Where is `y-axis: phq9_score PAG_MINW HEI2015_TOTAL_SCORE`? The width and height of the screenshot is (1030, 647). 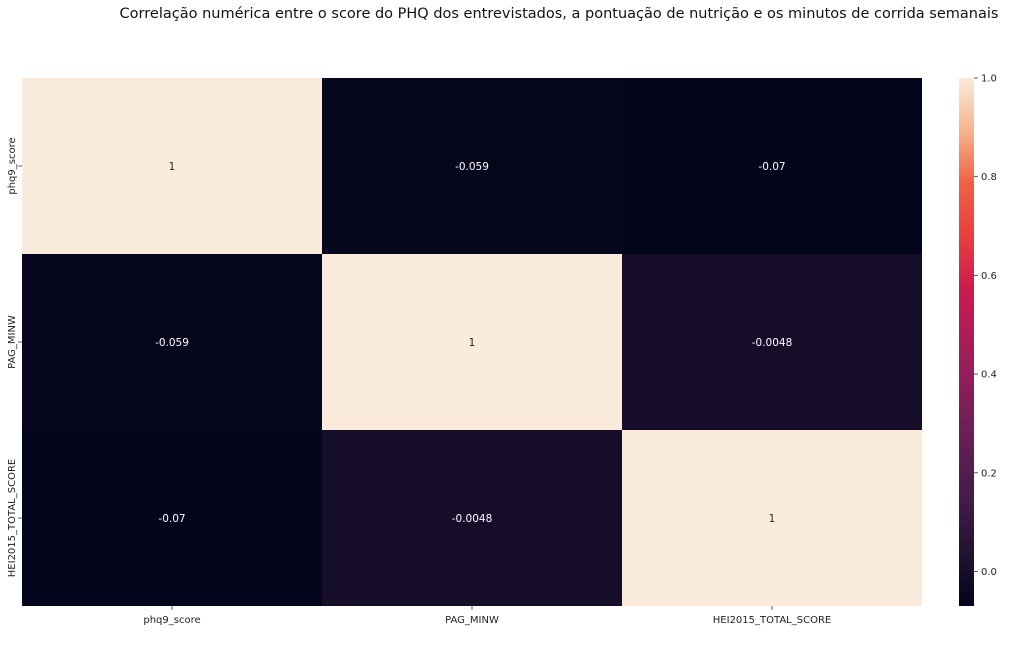
y-axis: phq9_score PAG_MINW HEI2015_TOTAL_SCORE is located at coordinates (14, 357).